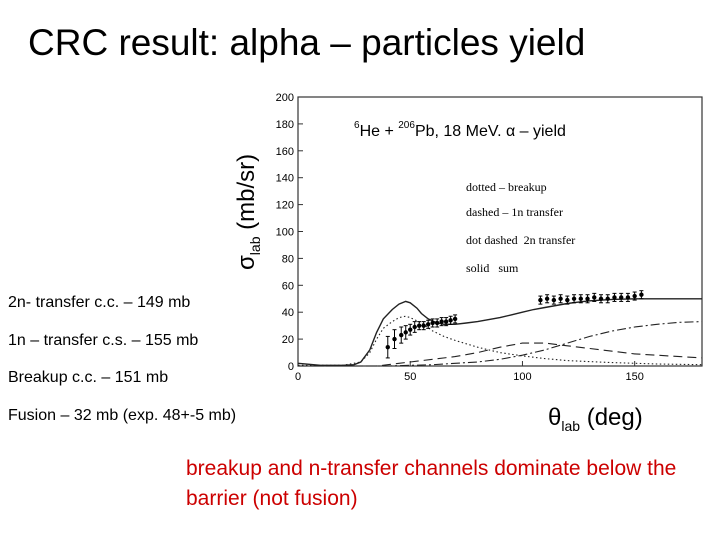 The height and width of the screenshot is (540, 720). Describe the element at coordinates (514, 212) in the screenshot. I see `legend-item-dashed: dashed – 1n transfer` at that location.